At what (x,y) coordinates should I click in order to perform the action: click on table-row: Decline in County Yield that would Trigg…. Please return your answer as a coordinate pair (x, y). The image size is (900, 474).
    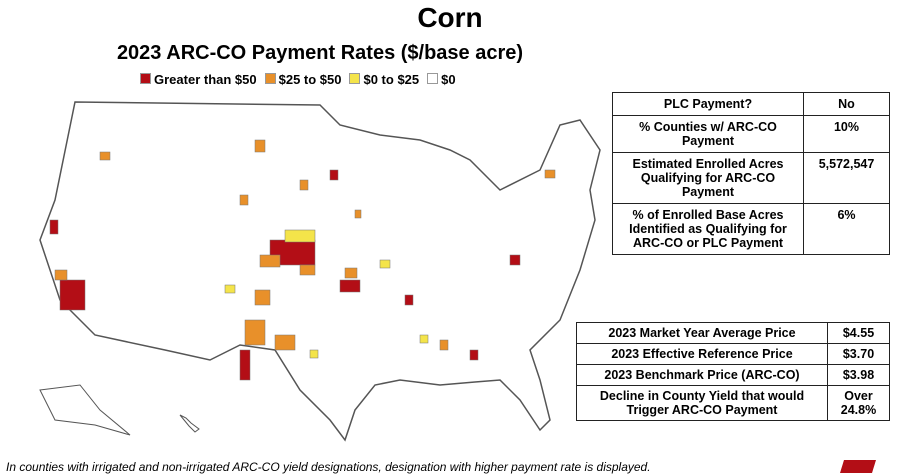
    Looking at the image, I should click on (733, 403).